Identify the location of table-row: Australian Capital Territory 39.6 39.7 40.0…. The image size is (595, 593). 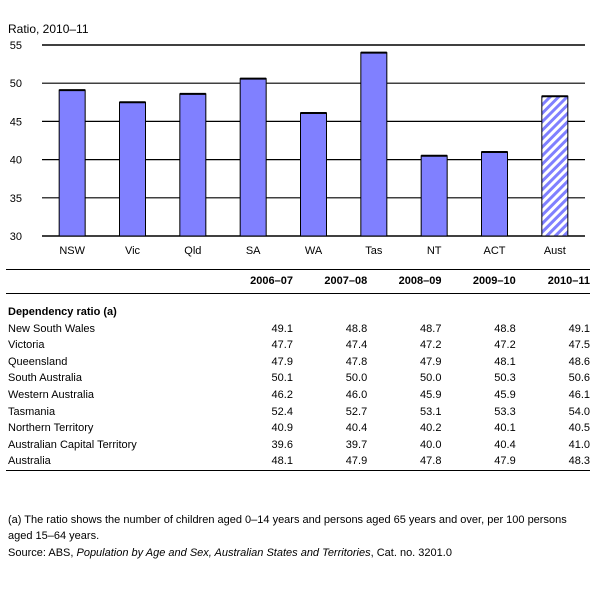
(298, 445).